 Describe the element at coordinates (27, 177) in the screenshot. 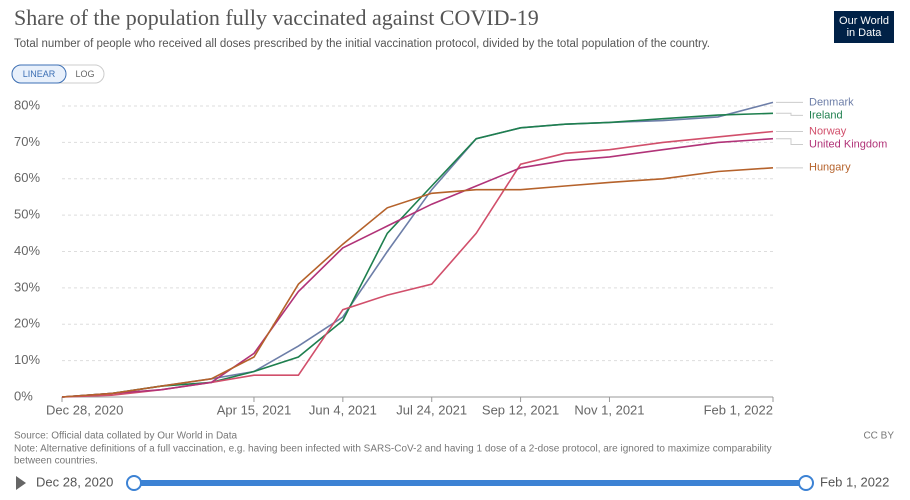

I see `y-tick-label: 60%` at that location.